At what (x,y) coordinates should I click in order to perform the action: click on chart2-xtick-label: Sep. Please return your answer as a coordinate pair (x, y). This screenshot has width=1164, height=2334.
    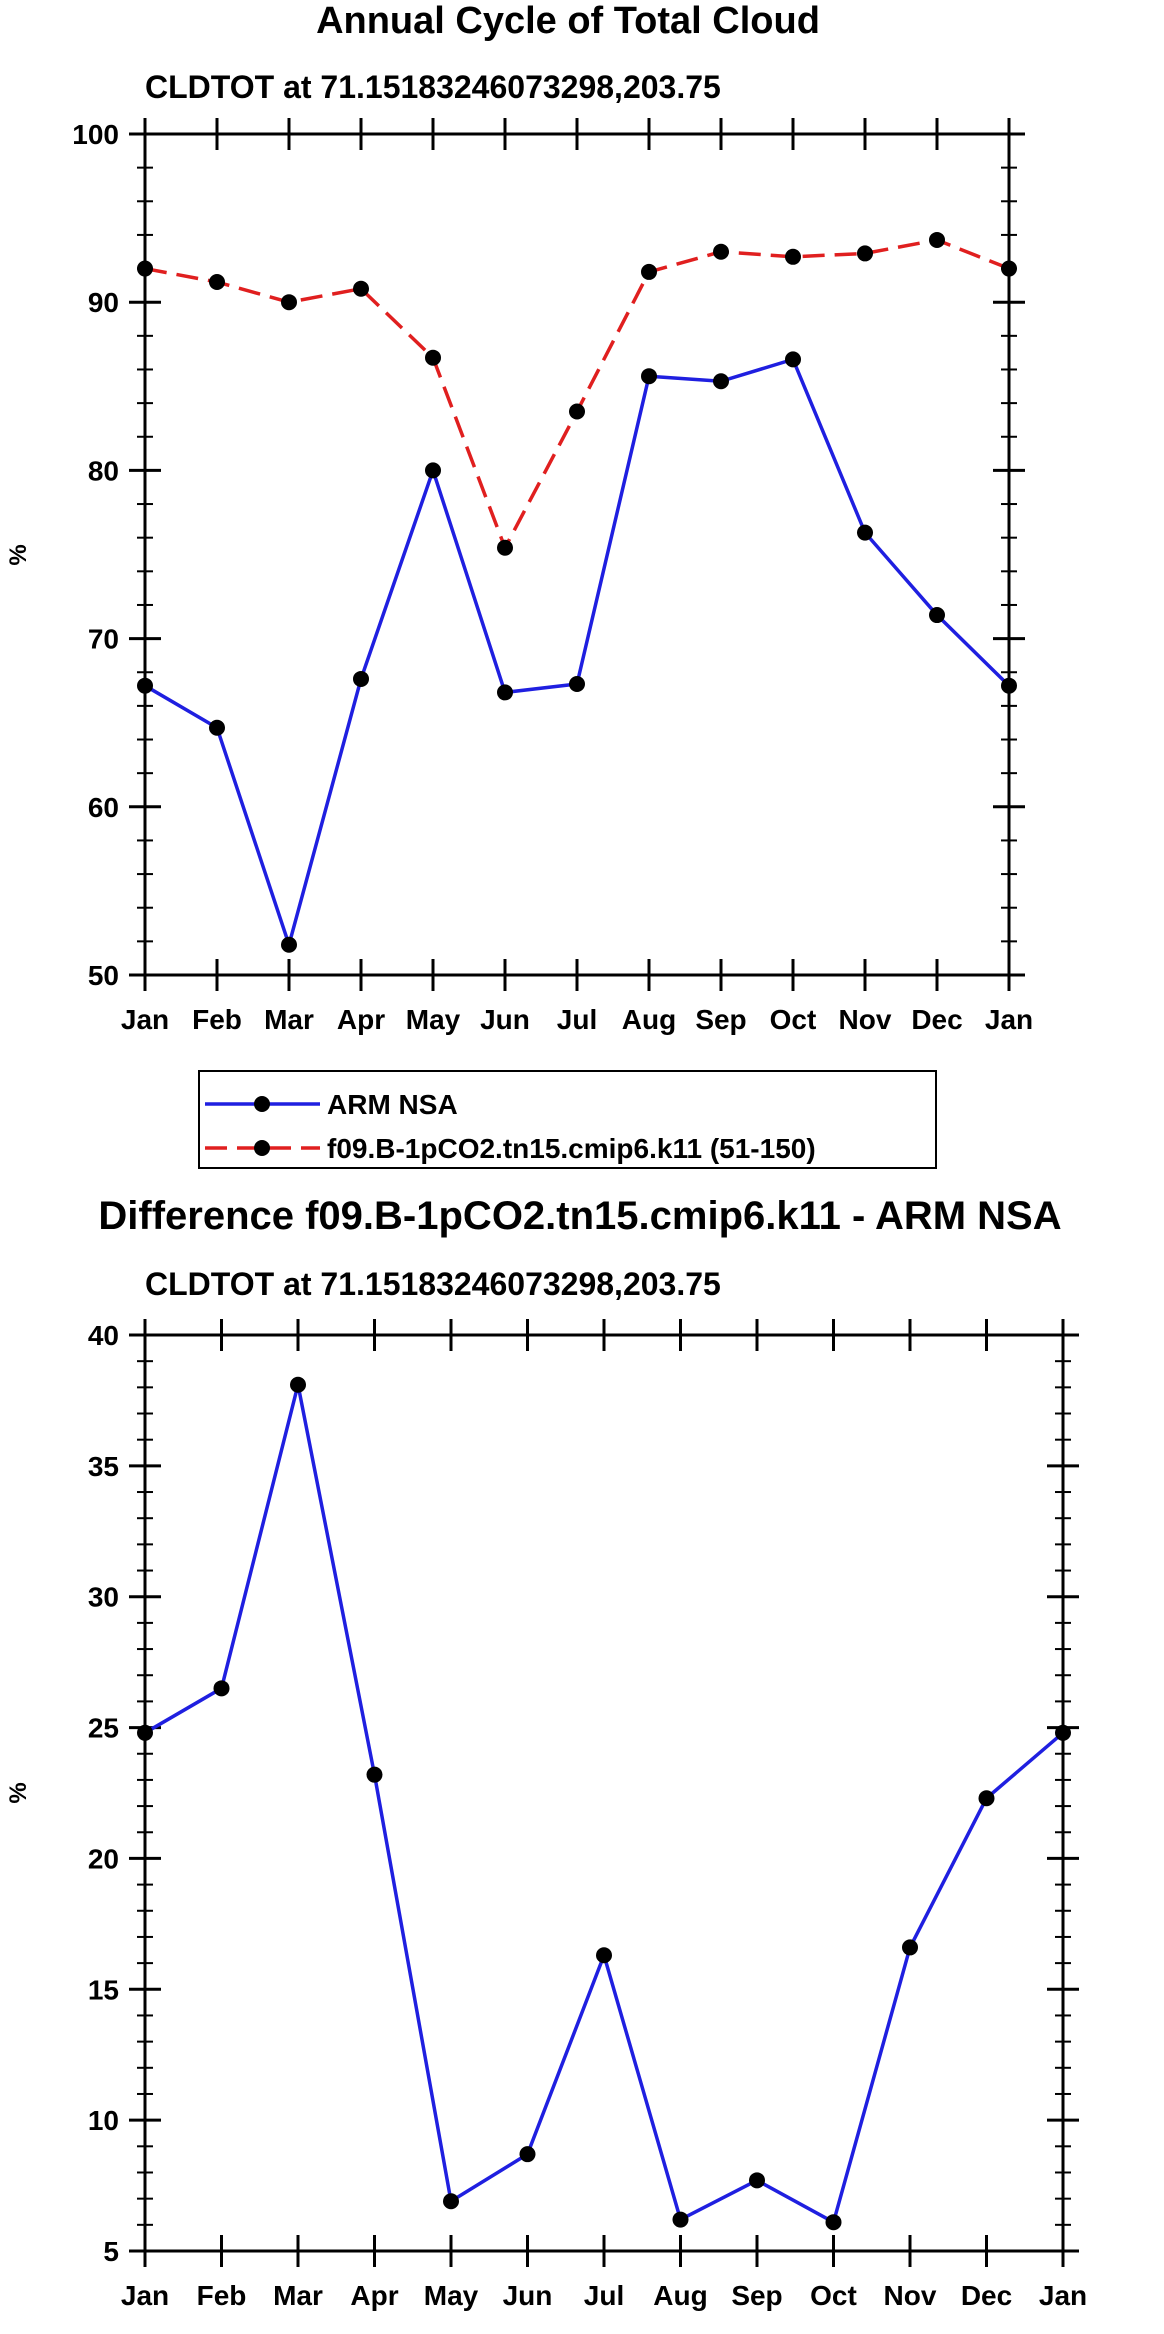
    Looking at the image, I should click on (756, 2295).